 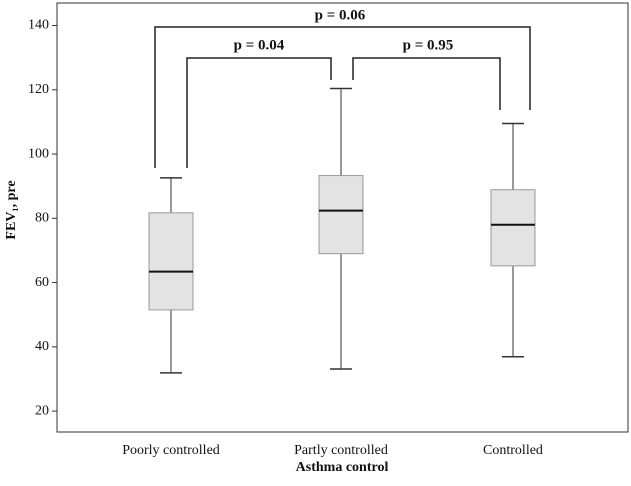 I want to click on y-axis-label: FEV₁, pre, so click(x=11, y=209).